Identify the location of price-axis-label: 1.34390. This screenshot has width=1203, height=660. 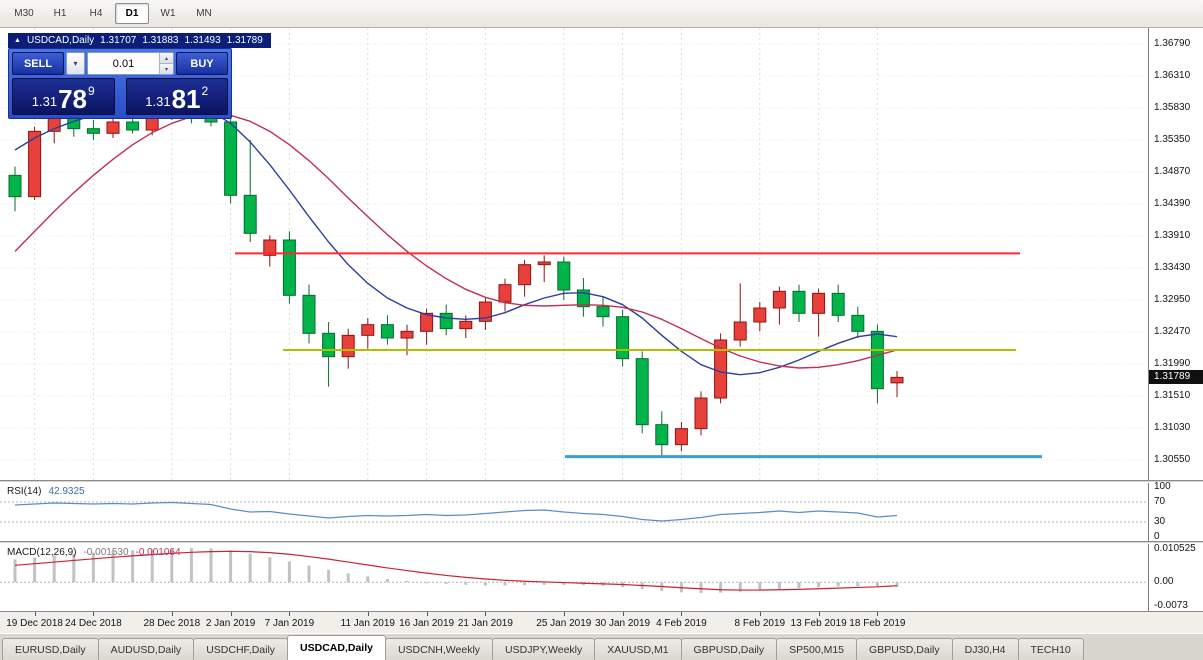
(1172, 203).